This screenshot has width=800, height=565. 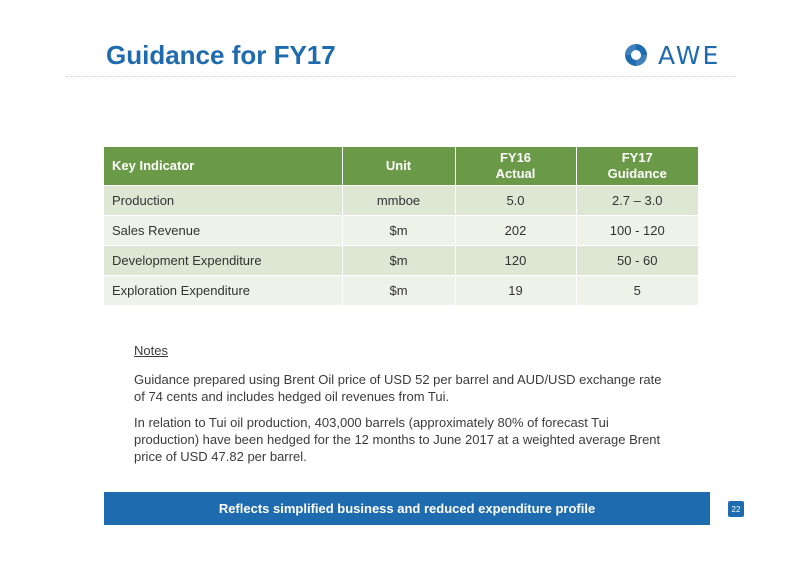 I want to click on logo-text: AWE, so click(x=689, y=55).